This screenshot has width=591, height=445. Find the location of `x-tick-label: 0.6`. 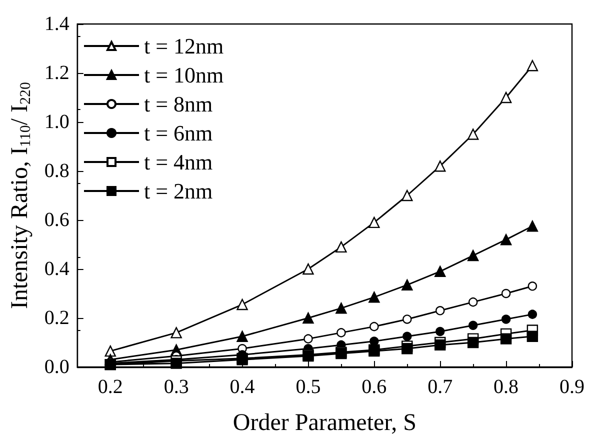

x-tick-label: 0.6 is located at coordinates (374, 387).